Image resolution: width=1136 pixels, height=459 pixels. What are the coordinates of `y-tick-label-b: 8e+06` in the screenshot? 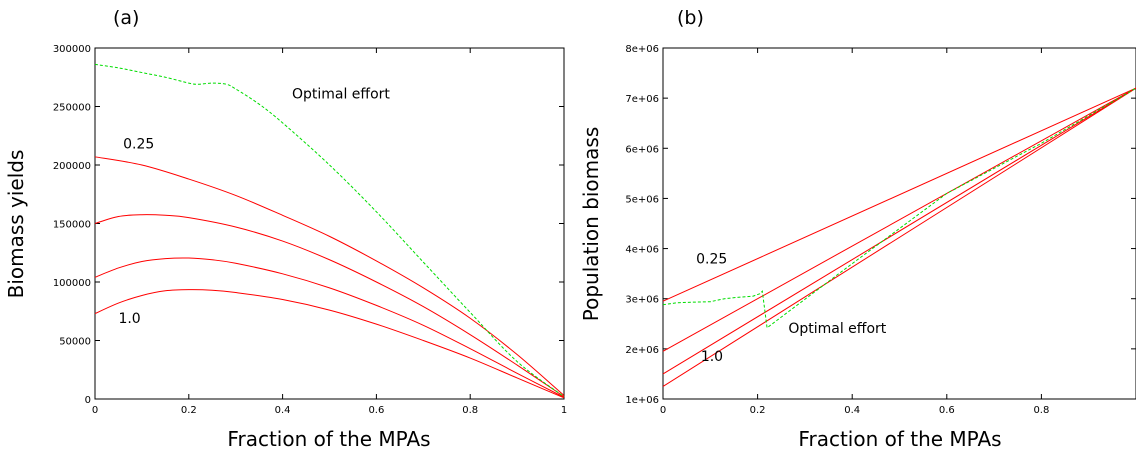 It's located at (642, 49).